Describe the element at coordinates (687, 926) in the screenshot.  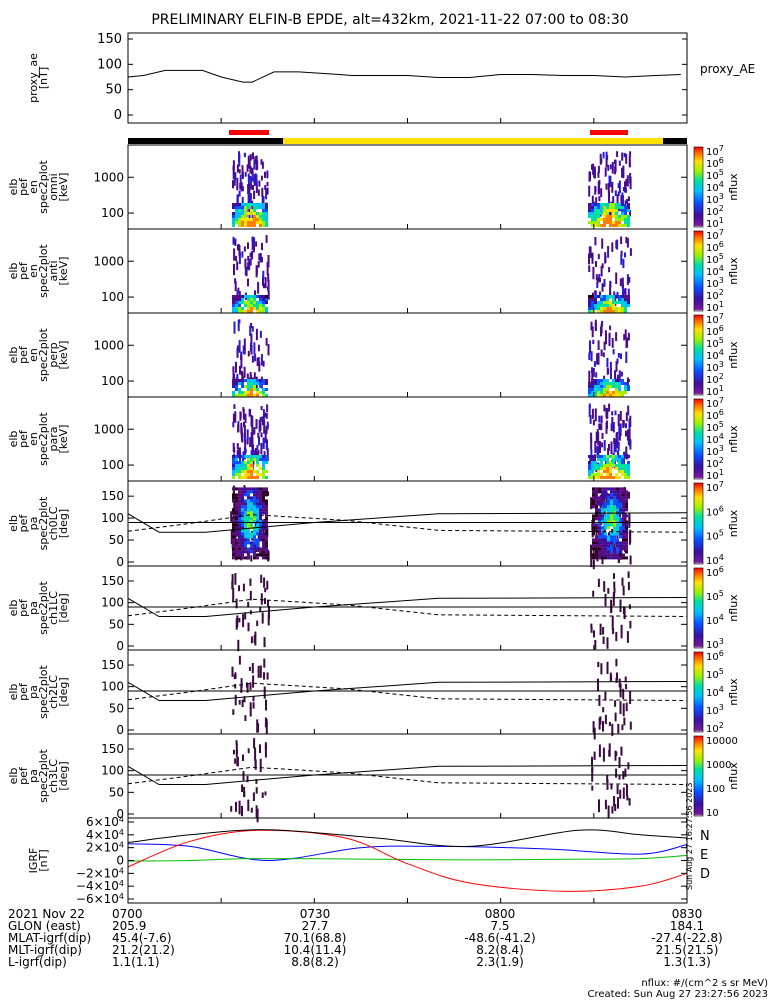
I see `xaxis-row-value: 184.1` at that location.